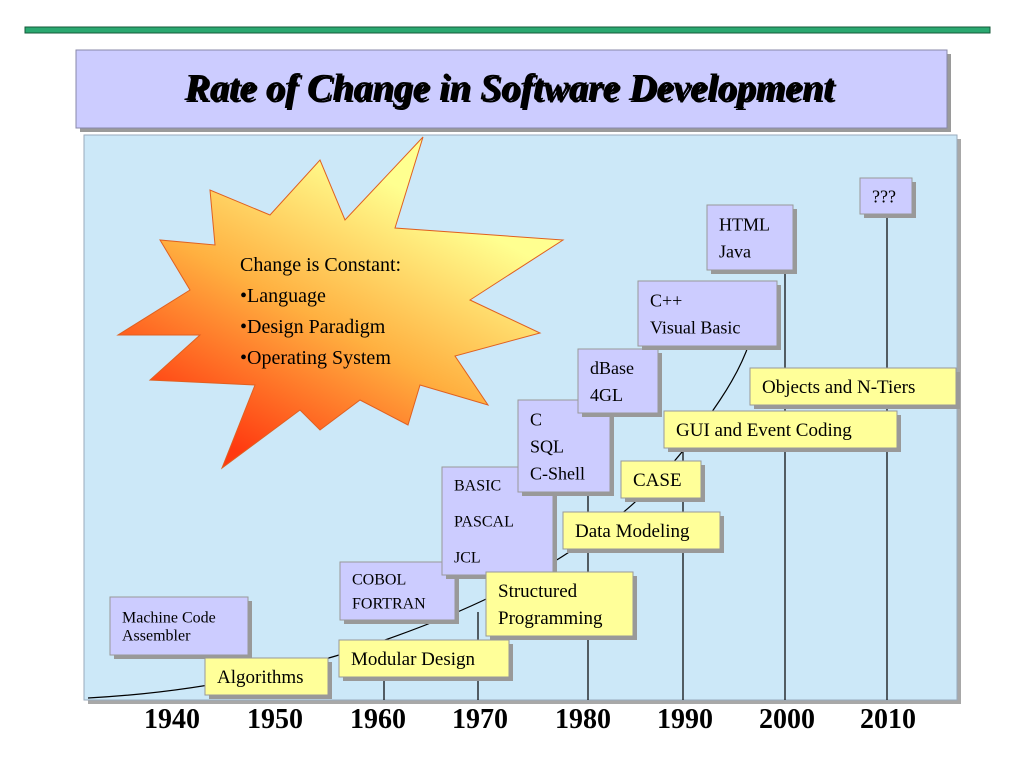  Describe the element at coordinates (536, 419) in the screenshot. I see `language-box-text: C` at that location.